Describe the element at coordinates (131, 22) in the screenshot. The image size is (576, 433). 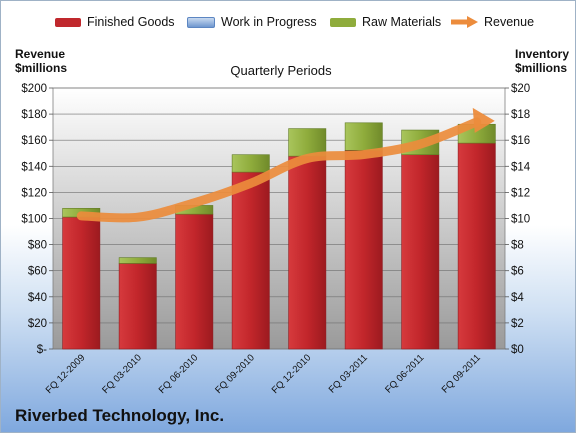
I see `legend-label-finished-goods: Finished Goods` at that location.